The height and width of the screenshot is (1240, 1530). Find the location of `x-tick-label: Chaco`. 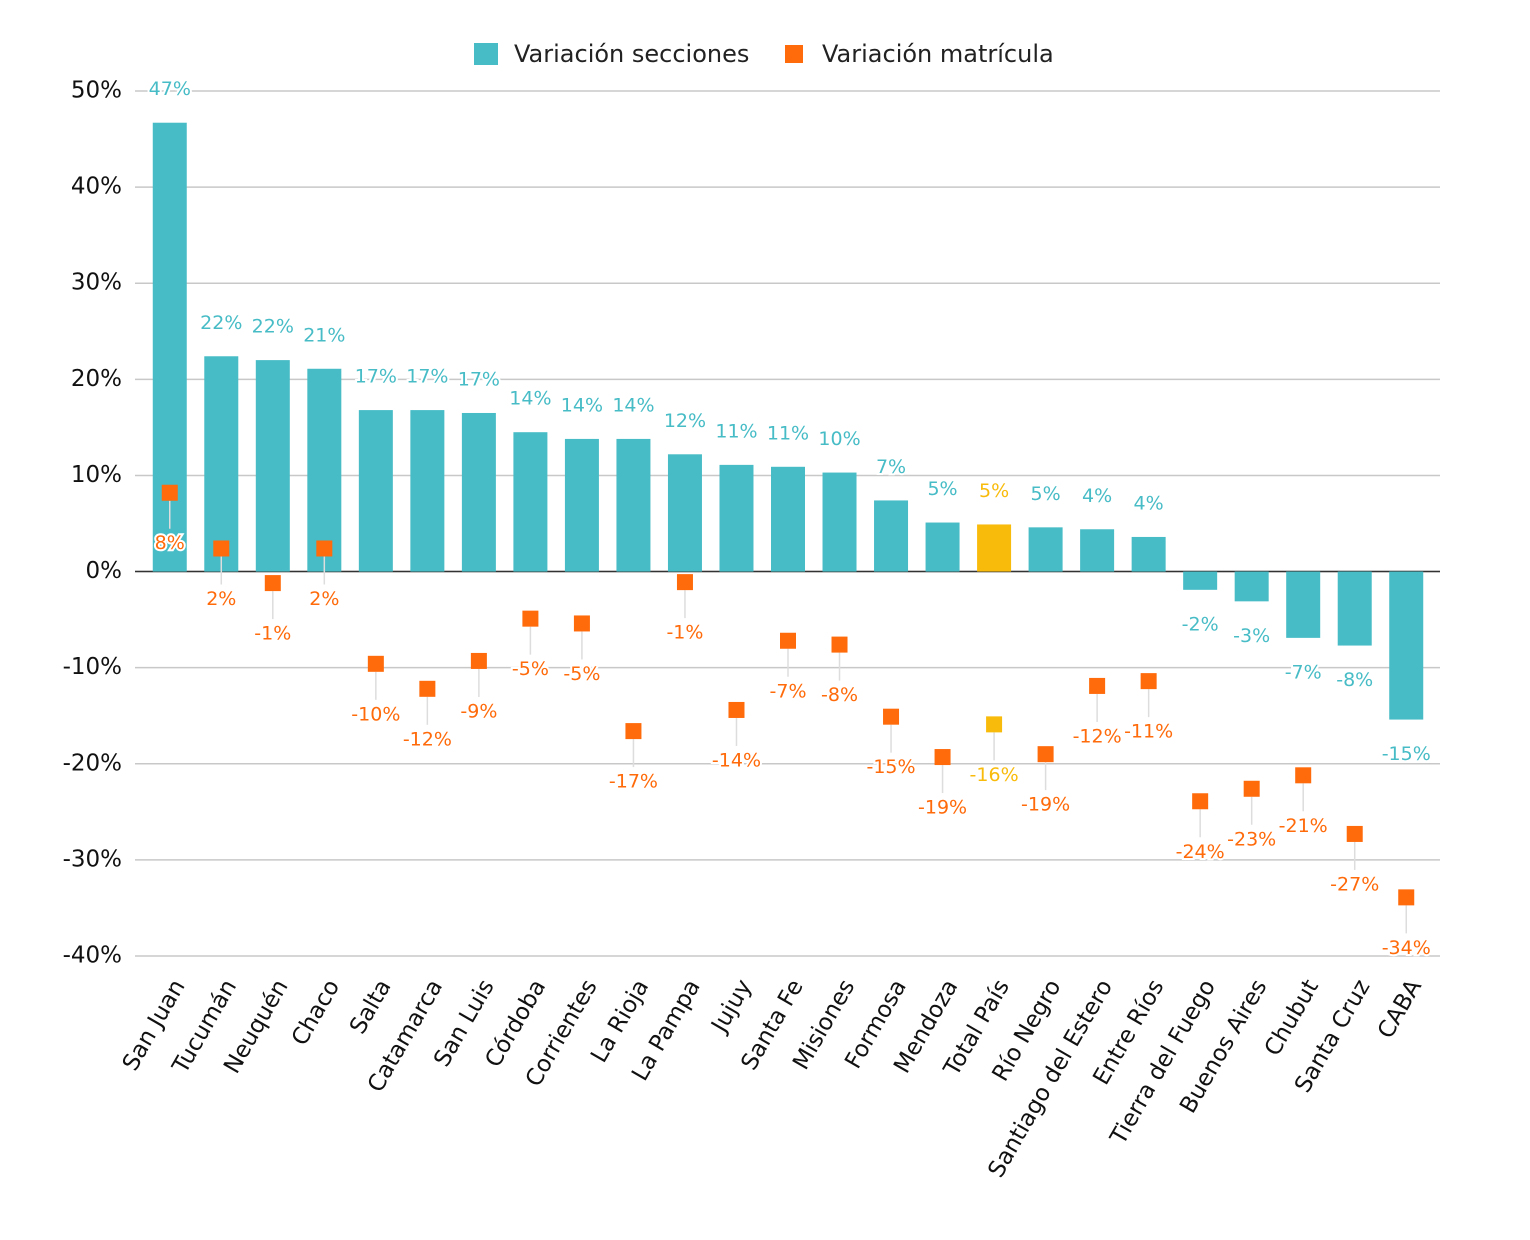

x-tick-label: Chaco is located at coordinates (316, 1012).